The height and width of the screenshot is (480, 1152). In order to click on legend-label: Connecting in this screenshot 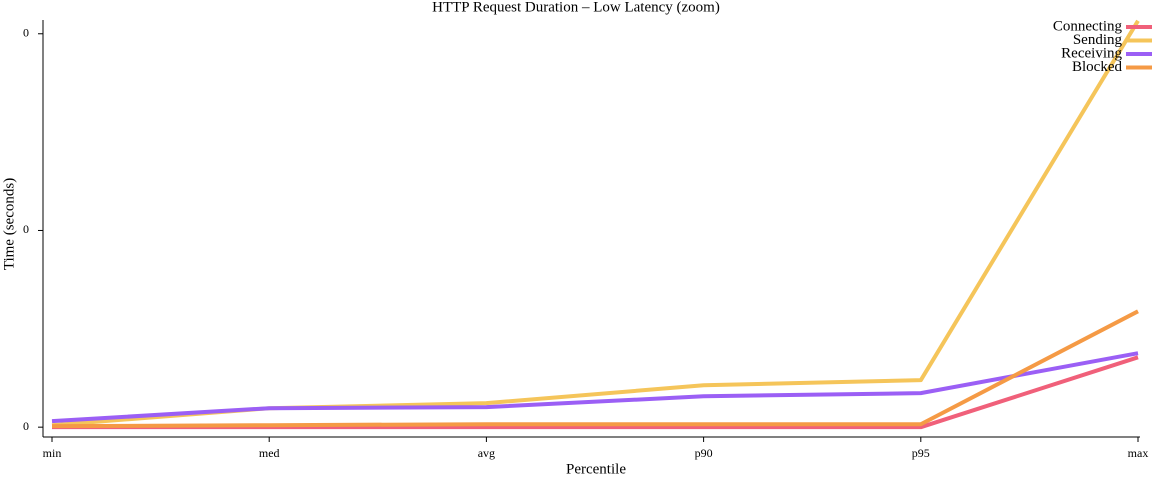, I will do `click(1088, 26)`.